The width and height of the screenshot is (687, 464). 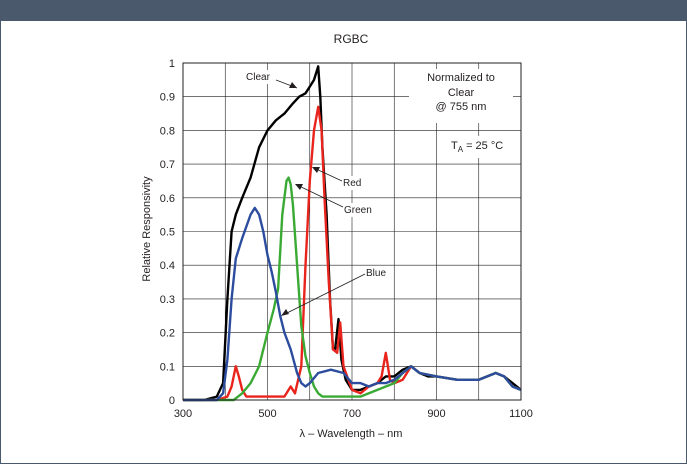 What do you see at coordinates (461, 93) in the screenshot?
I see `normalized-line-2: Clear` at bounding box center [461, 93].